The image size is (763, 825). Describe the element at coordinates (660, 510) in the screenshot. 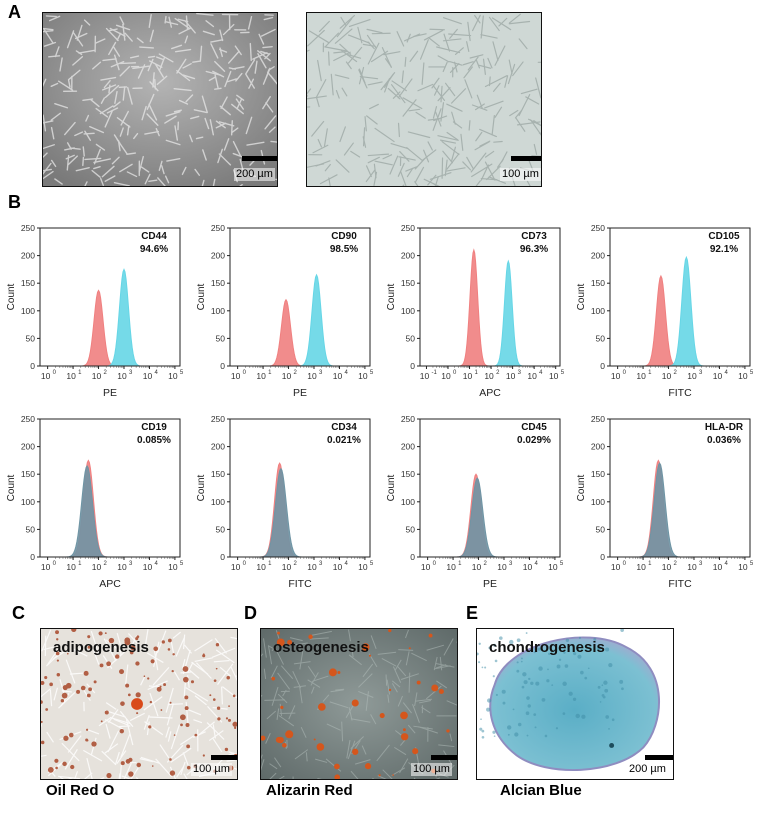

I see `marker-curve-hla-dr` at that location.